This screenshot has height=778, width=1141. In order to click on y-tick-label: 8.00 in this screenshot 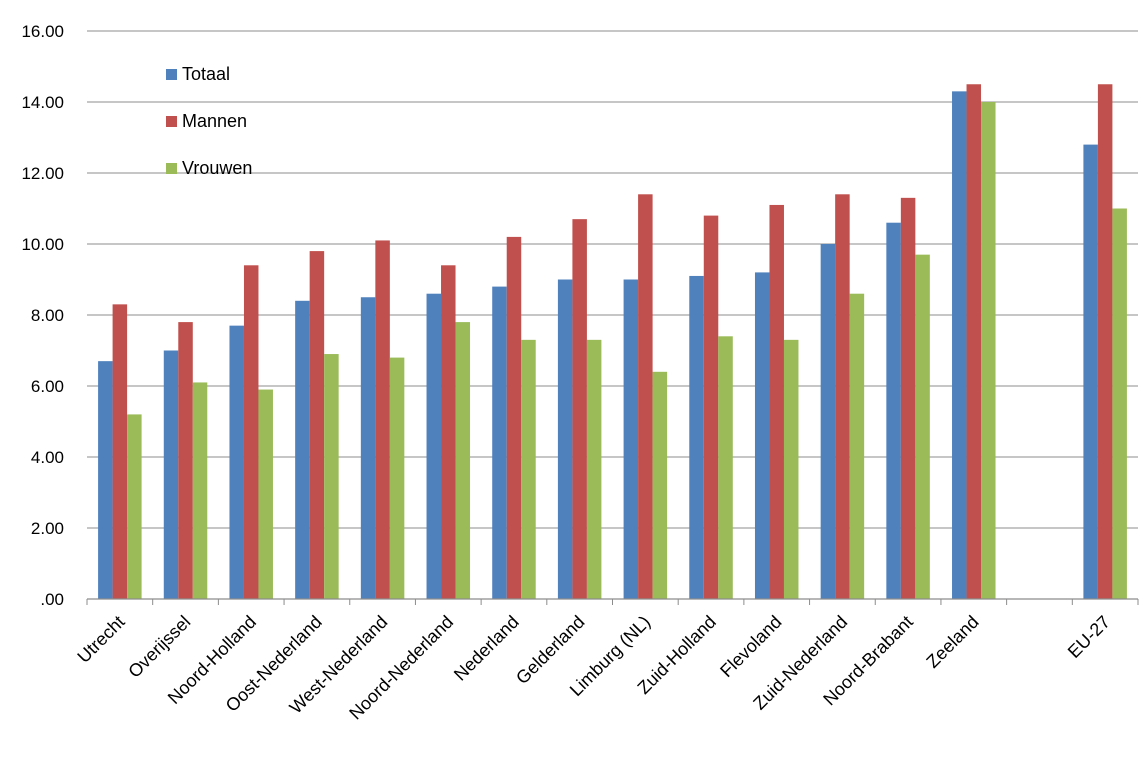, I will do `click(47, 315)`.